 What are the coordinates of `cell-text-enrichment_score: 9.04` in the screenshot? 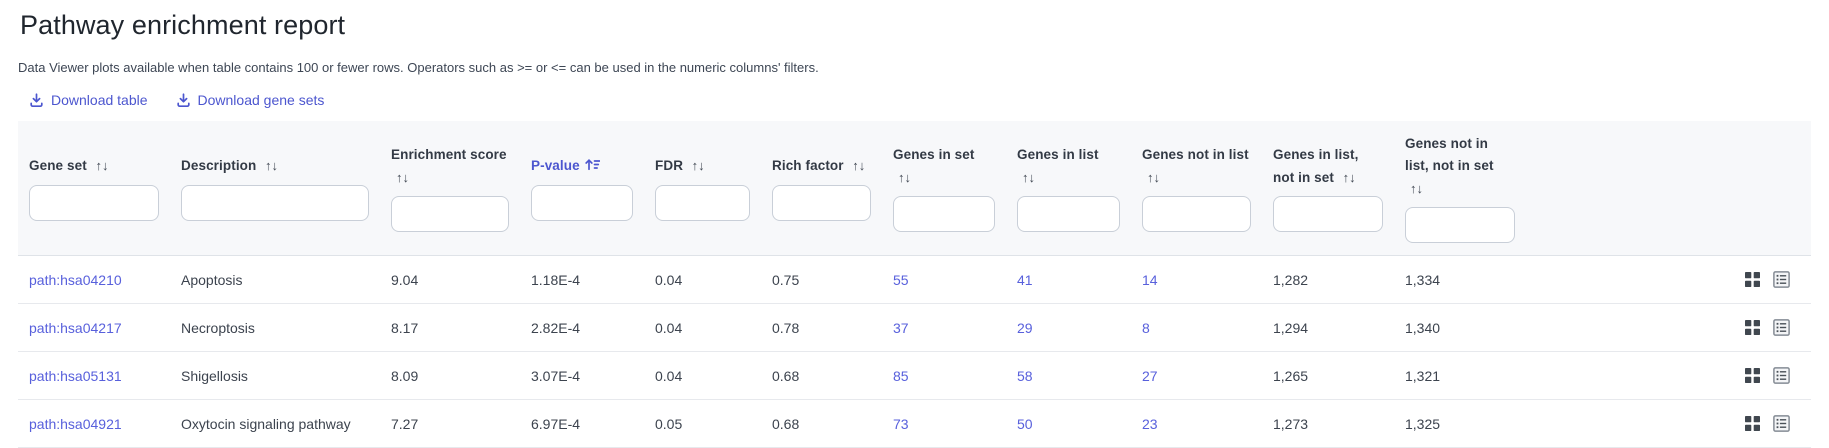 It's located at (405, 279).